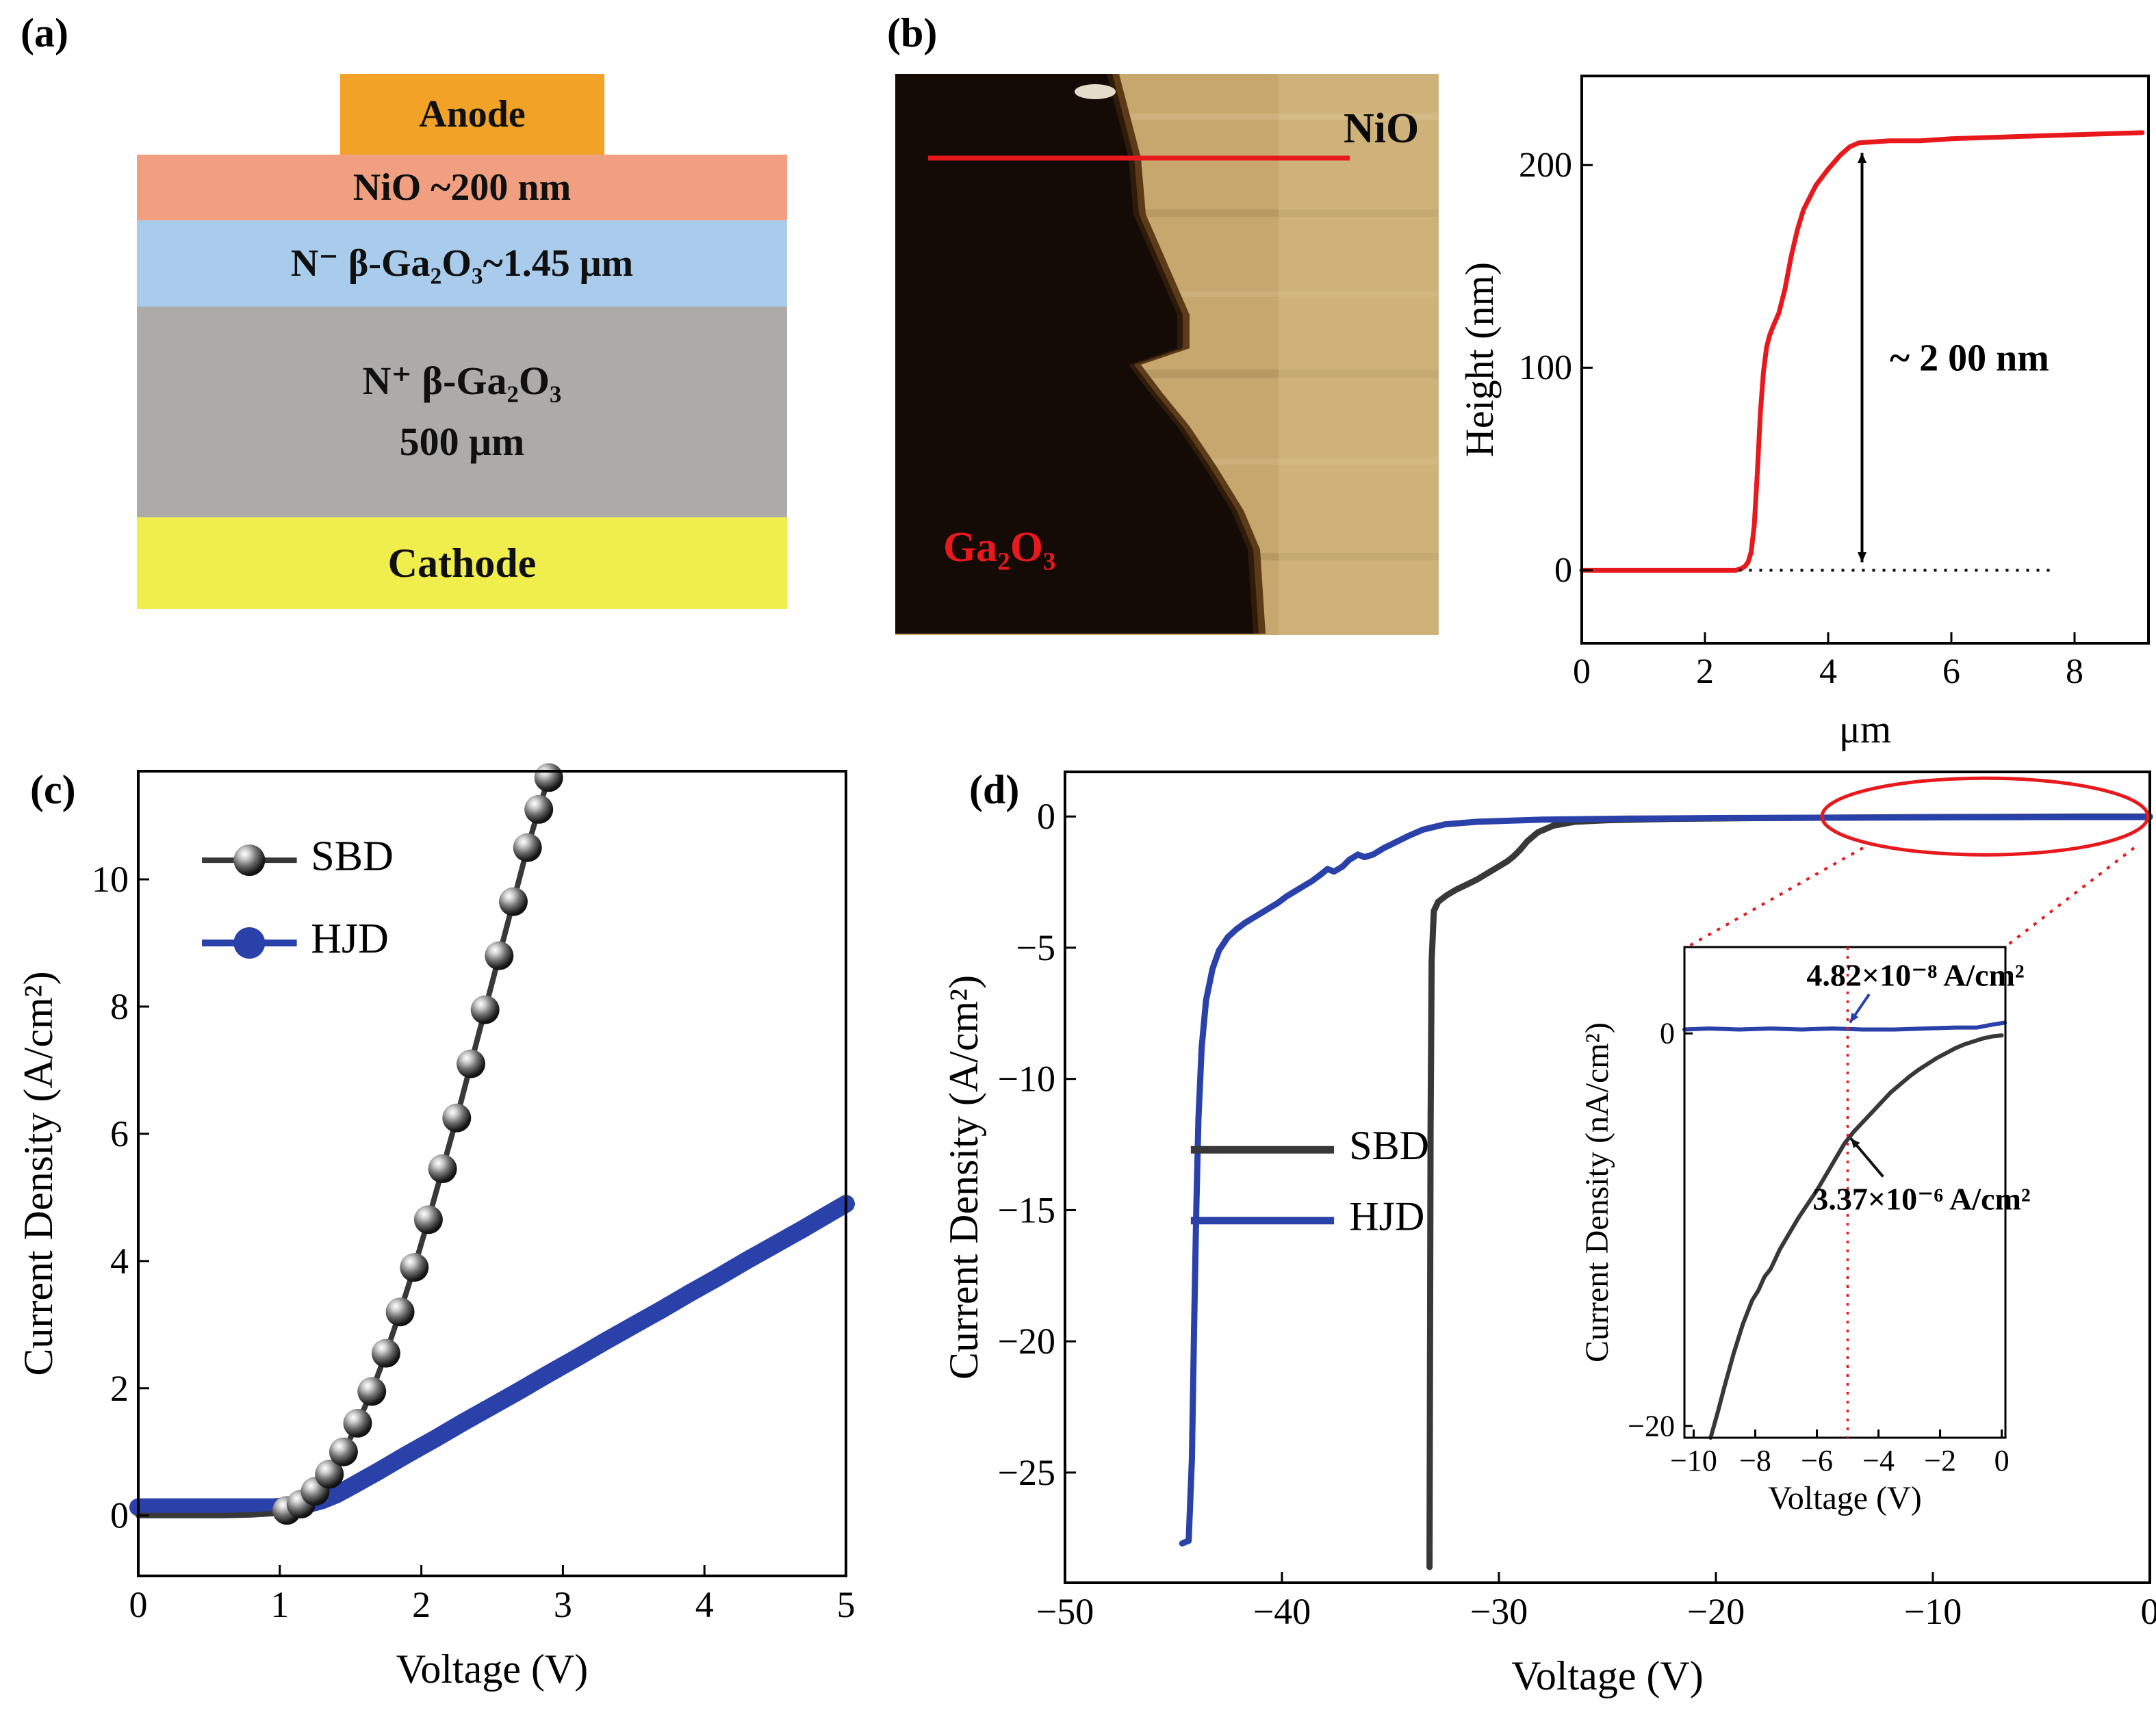 The width and height of the screenshot is (2156, 1721). Describe the element at coordinates (1074, 354) in the screenshot. I see `afm-dark-region` at that location.